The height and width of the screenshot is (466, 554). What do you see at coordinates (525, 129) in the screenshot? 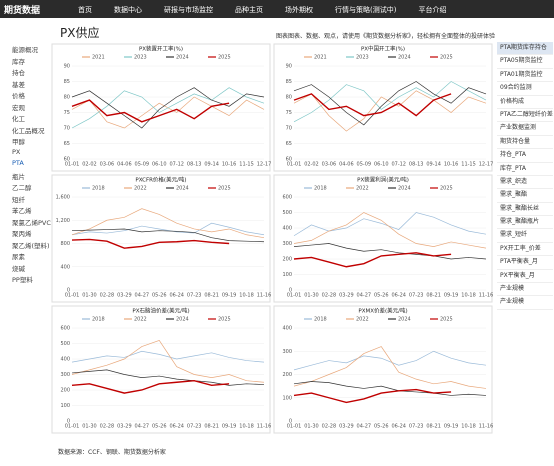
I see `menu-item: 产业数据监测` at bounding box center [525, 129].